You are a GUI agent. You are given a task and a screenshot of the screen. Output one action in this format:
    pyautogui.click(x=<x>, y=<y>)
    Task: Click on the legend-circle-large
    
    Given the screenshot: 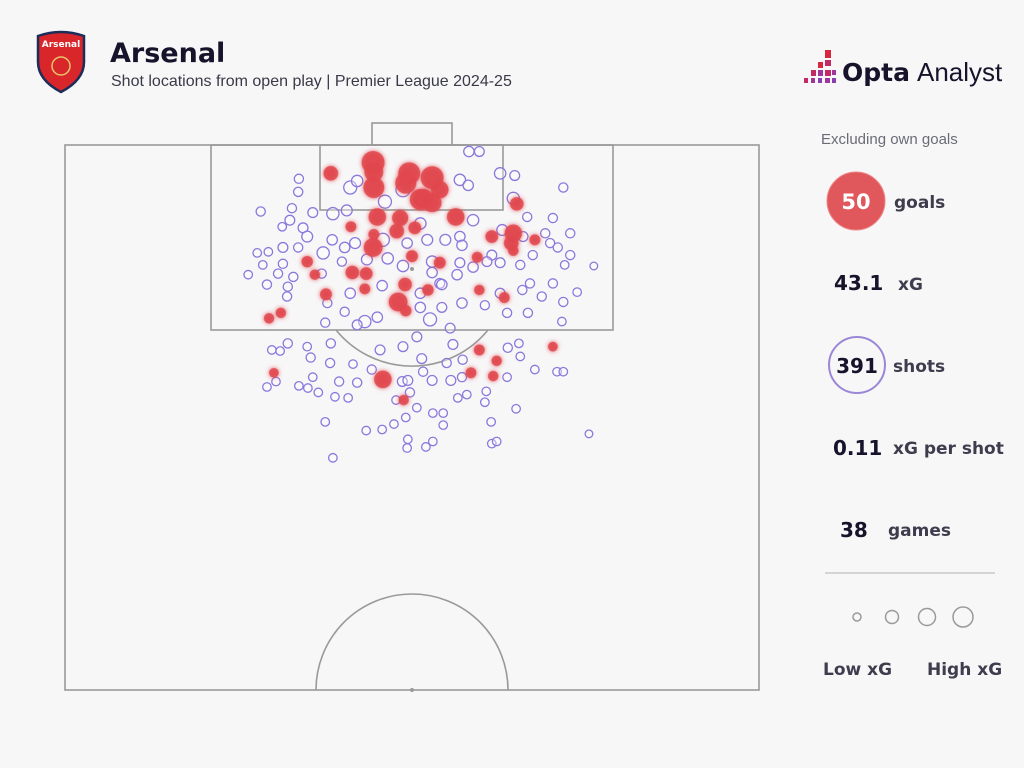 What is the action you would take?
    pyautogui.click(x=927, y=617)
    